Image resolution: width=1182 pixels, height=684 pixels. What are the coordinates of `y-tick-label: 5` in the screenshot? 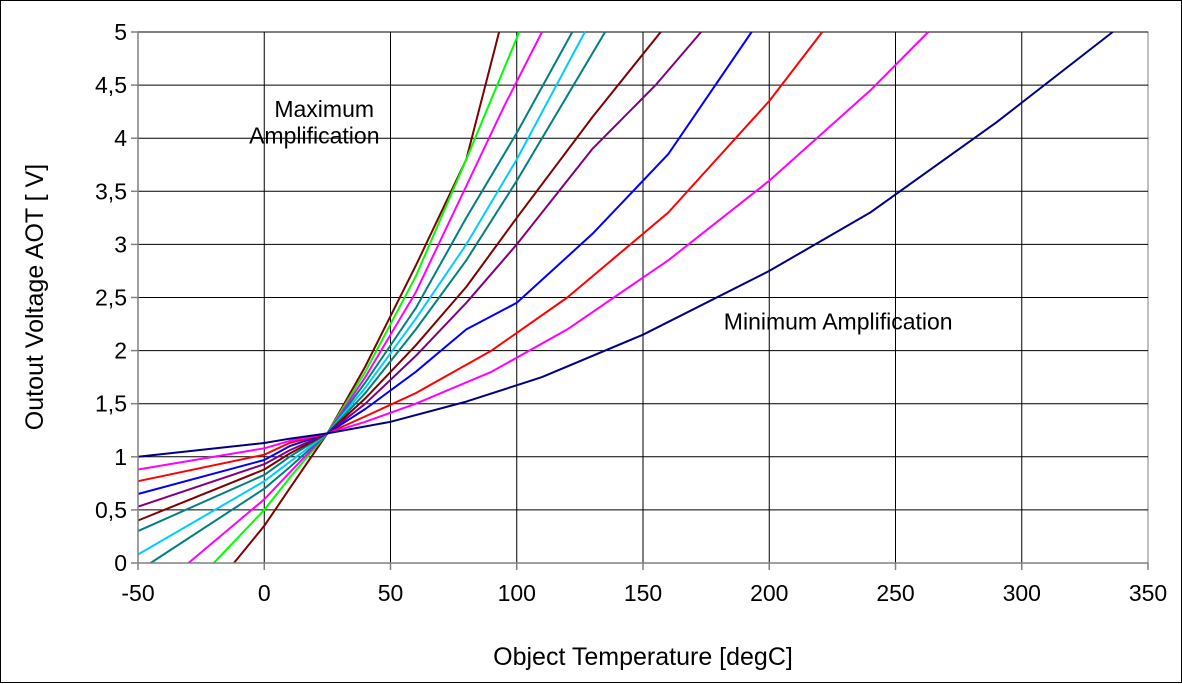 It's located at (120, 32).